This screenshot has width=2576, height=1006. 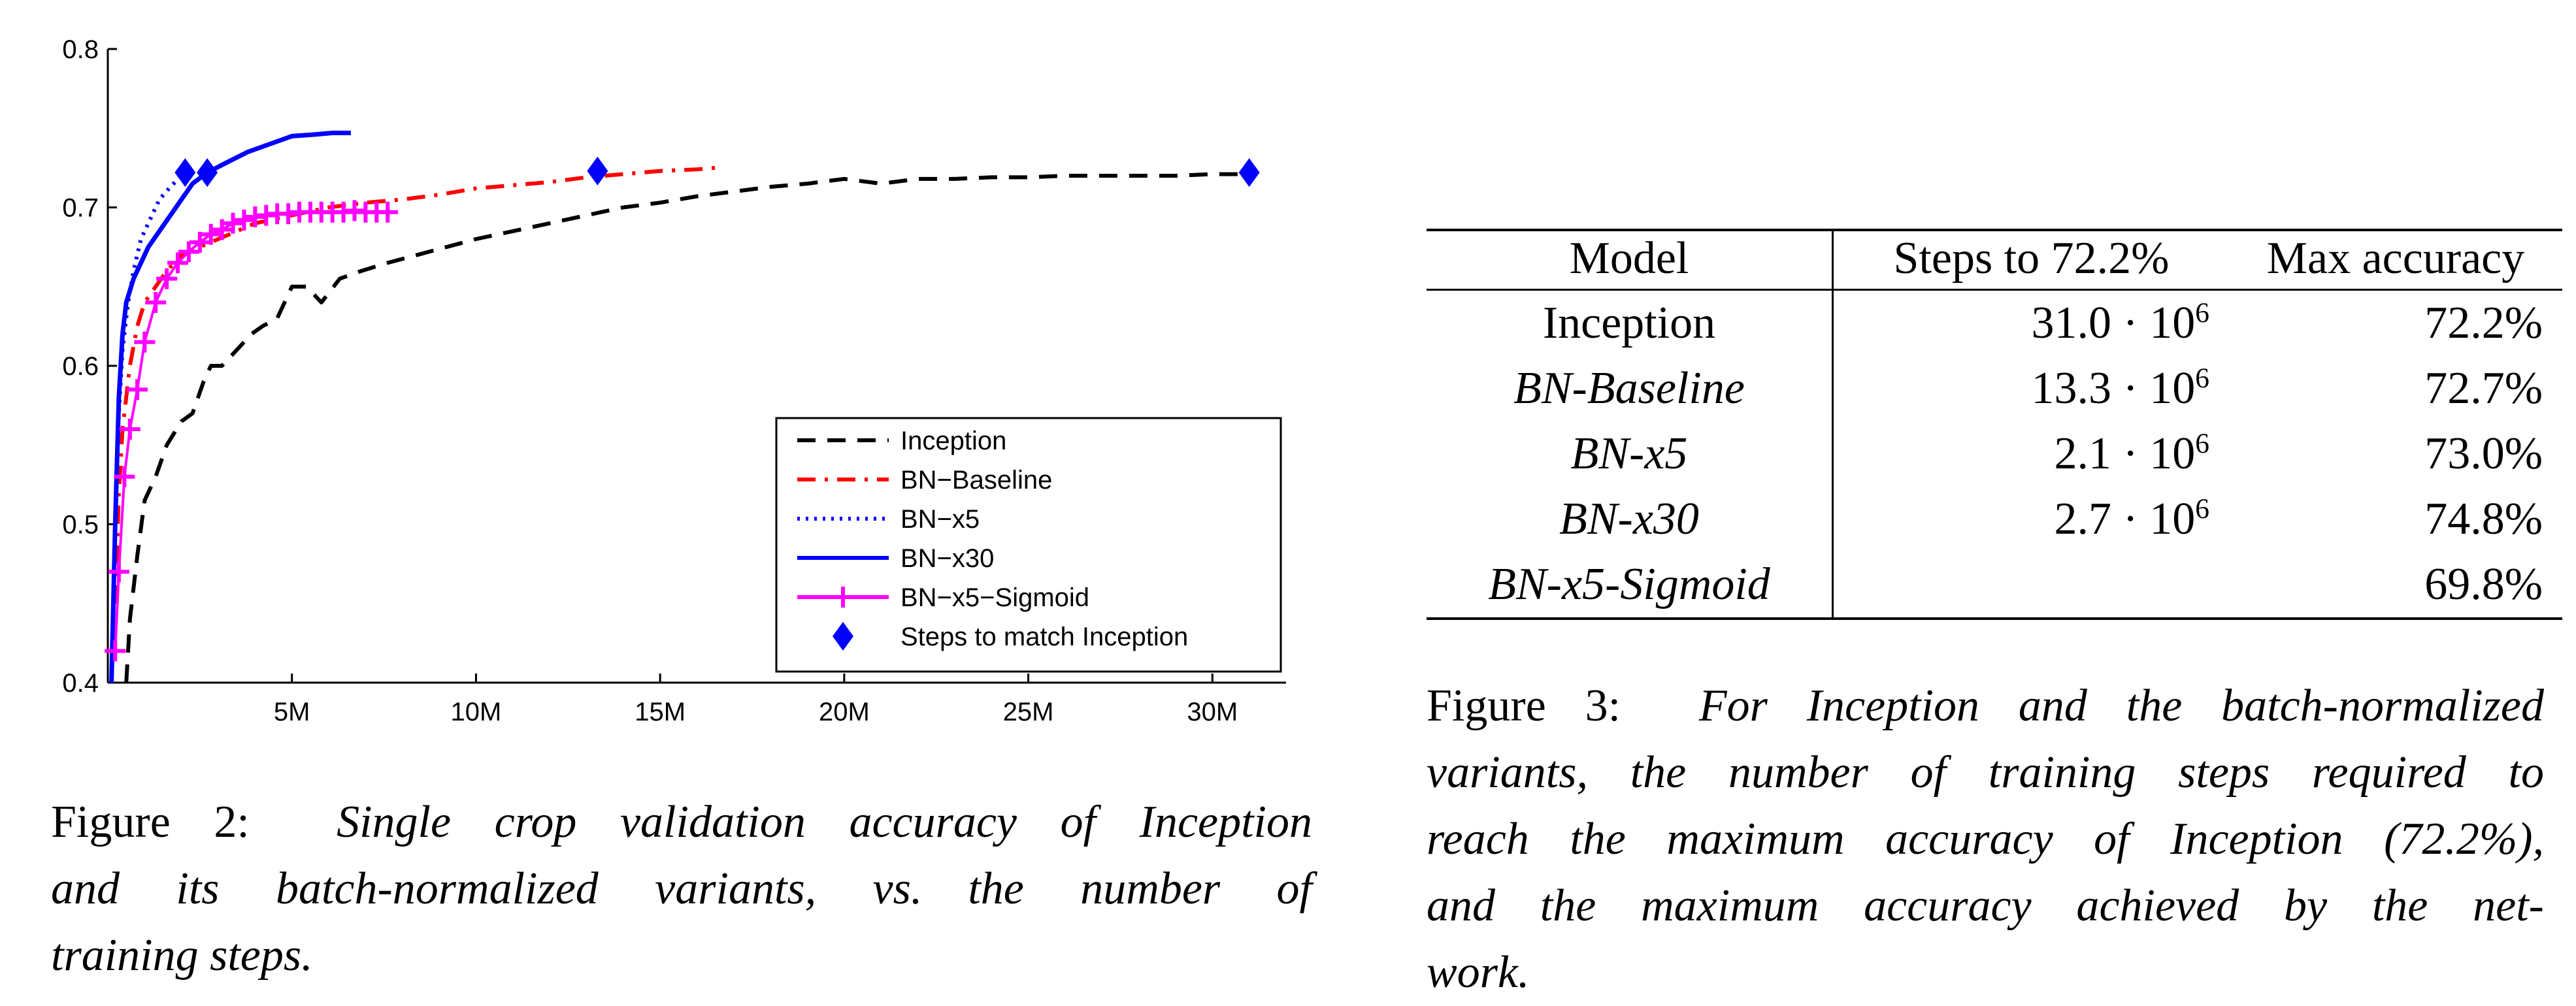 What do you see at coordinates (476, 712) in the screenshot?
I see `x-tick-label: 10M` at bounding box center [476, 712].